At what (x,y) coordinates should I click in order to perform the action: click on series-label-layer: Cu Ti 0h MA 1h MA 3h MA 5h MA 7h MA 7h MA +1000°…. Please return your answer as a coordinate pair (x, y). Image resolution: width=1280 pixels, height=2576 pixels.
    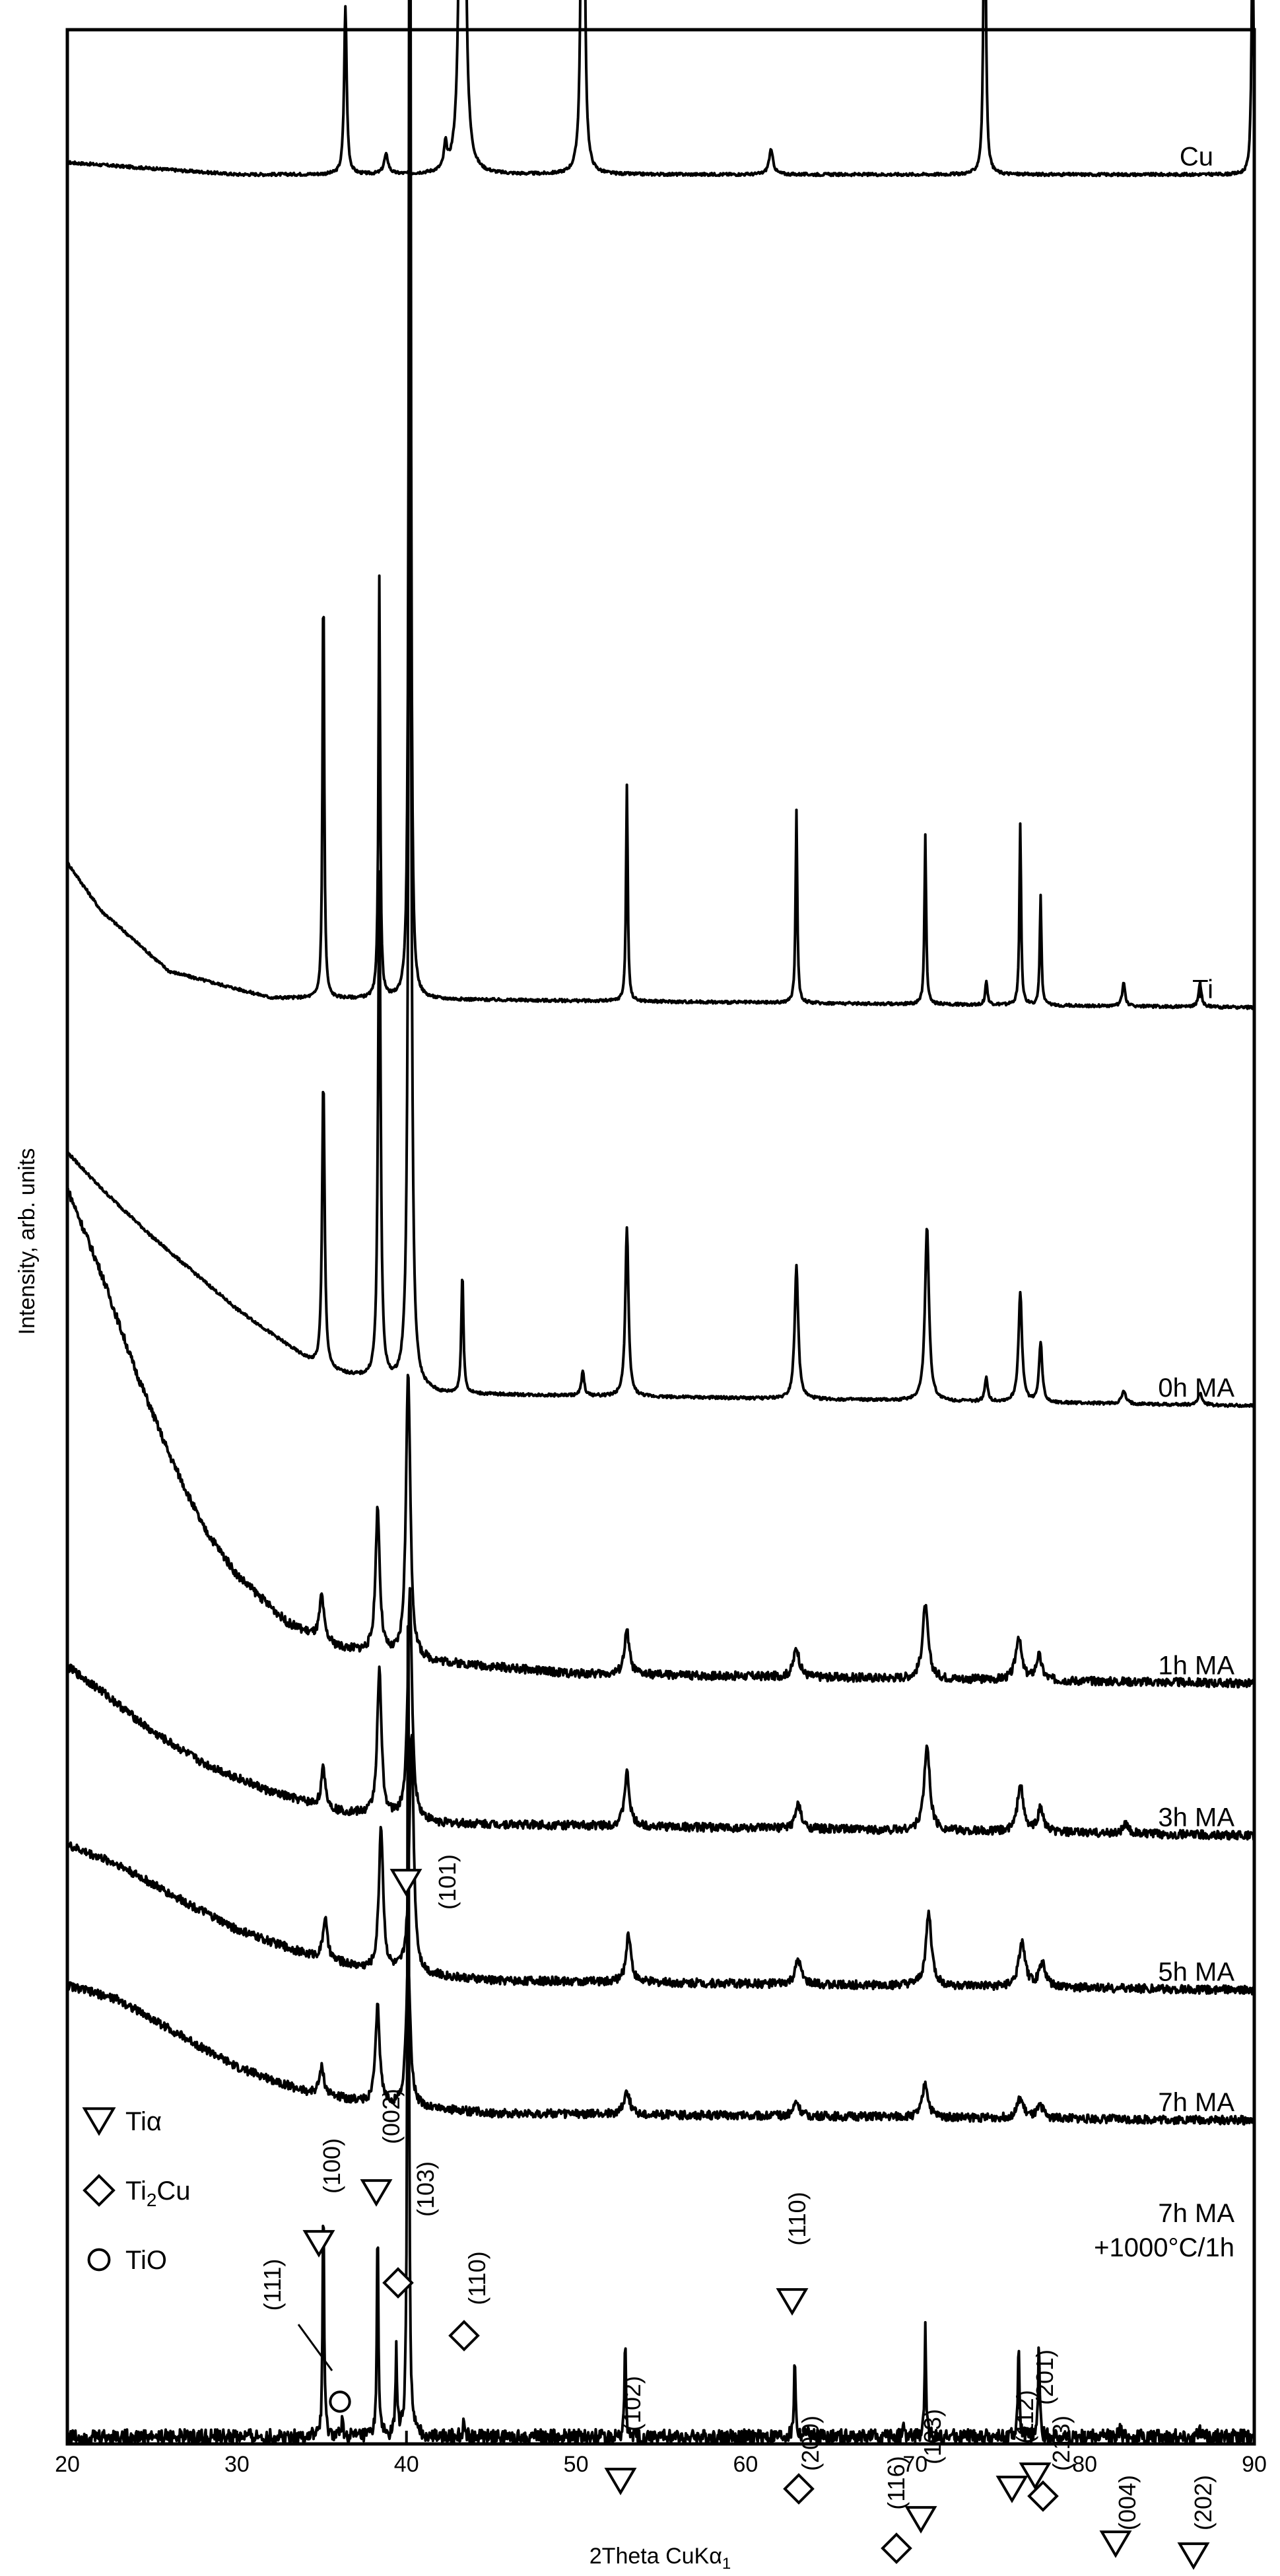
    Looking at the image, I should click on (1164, 1202).